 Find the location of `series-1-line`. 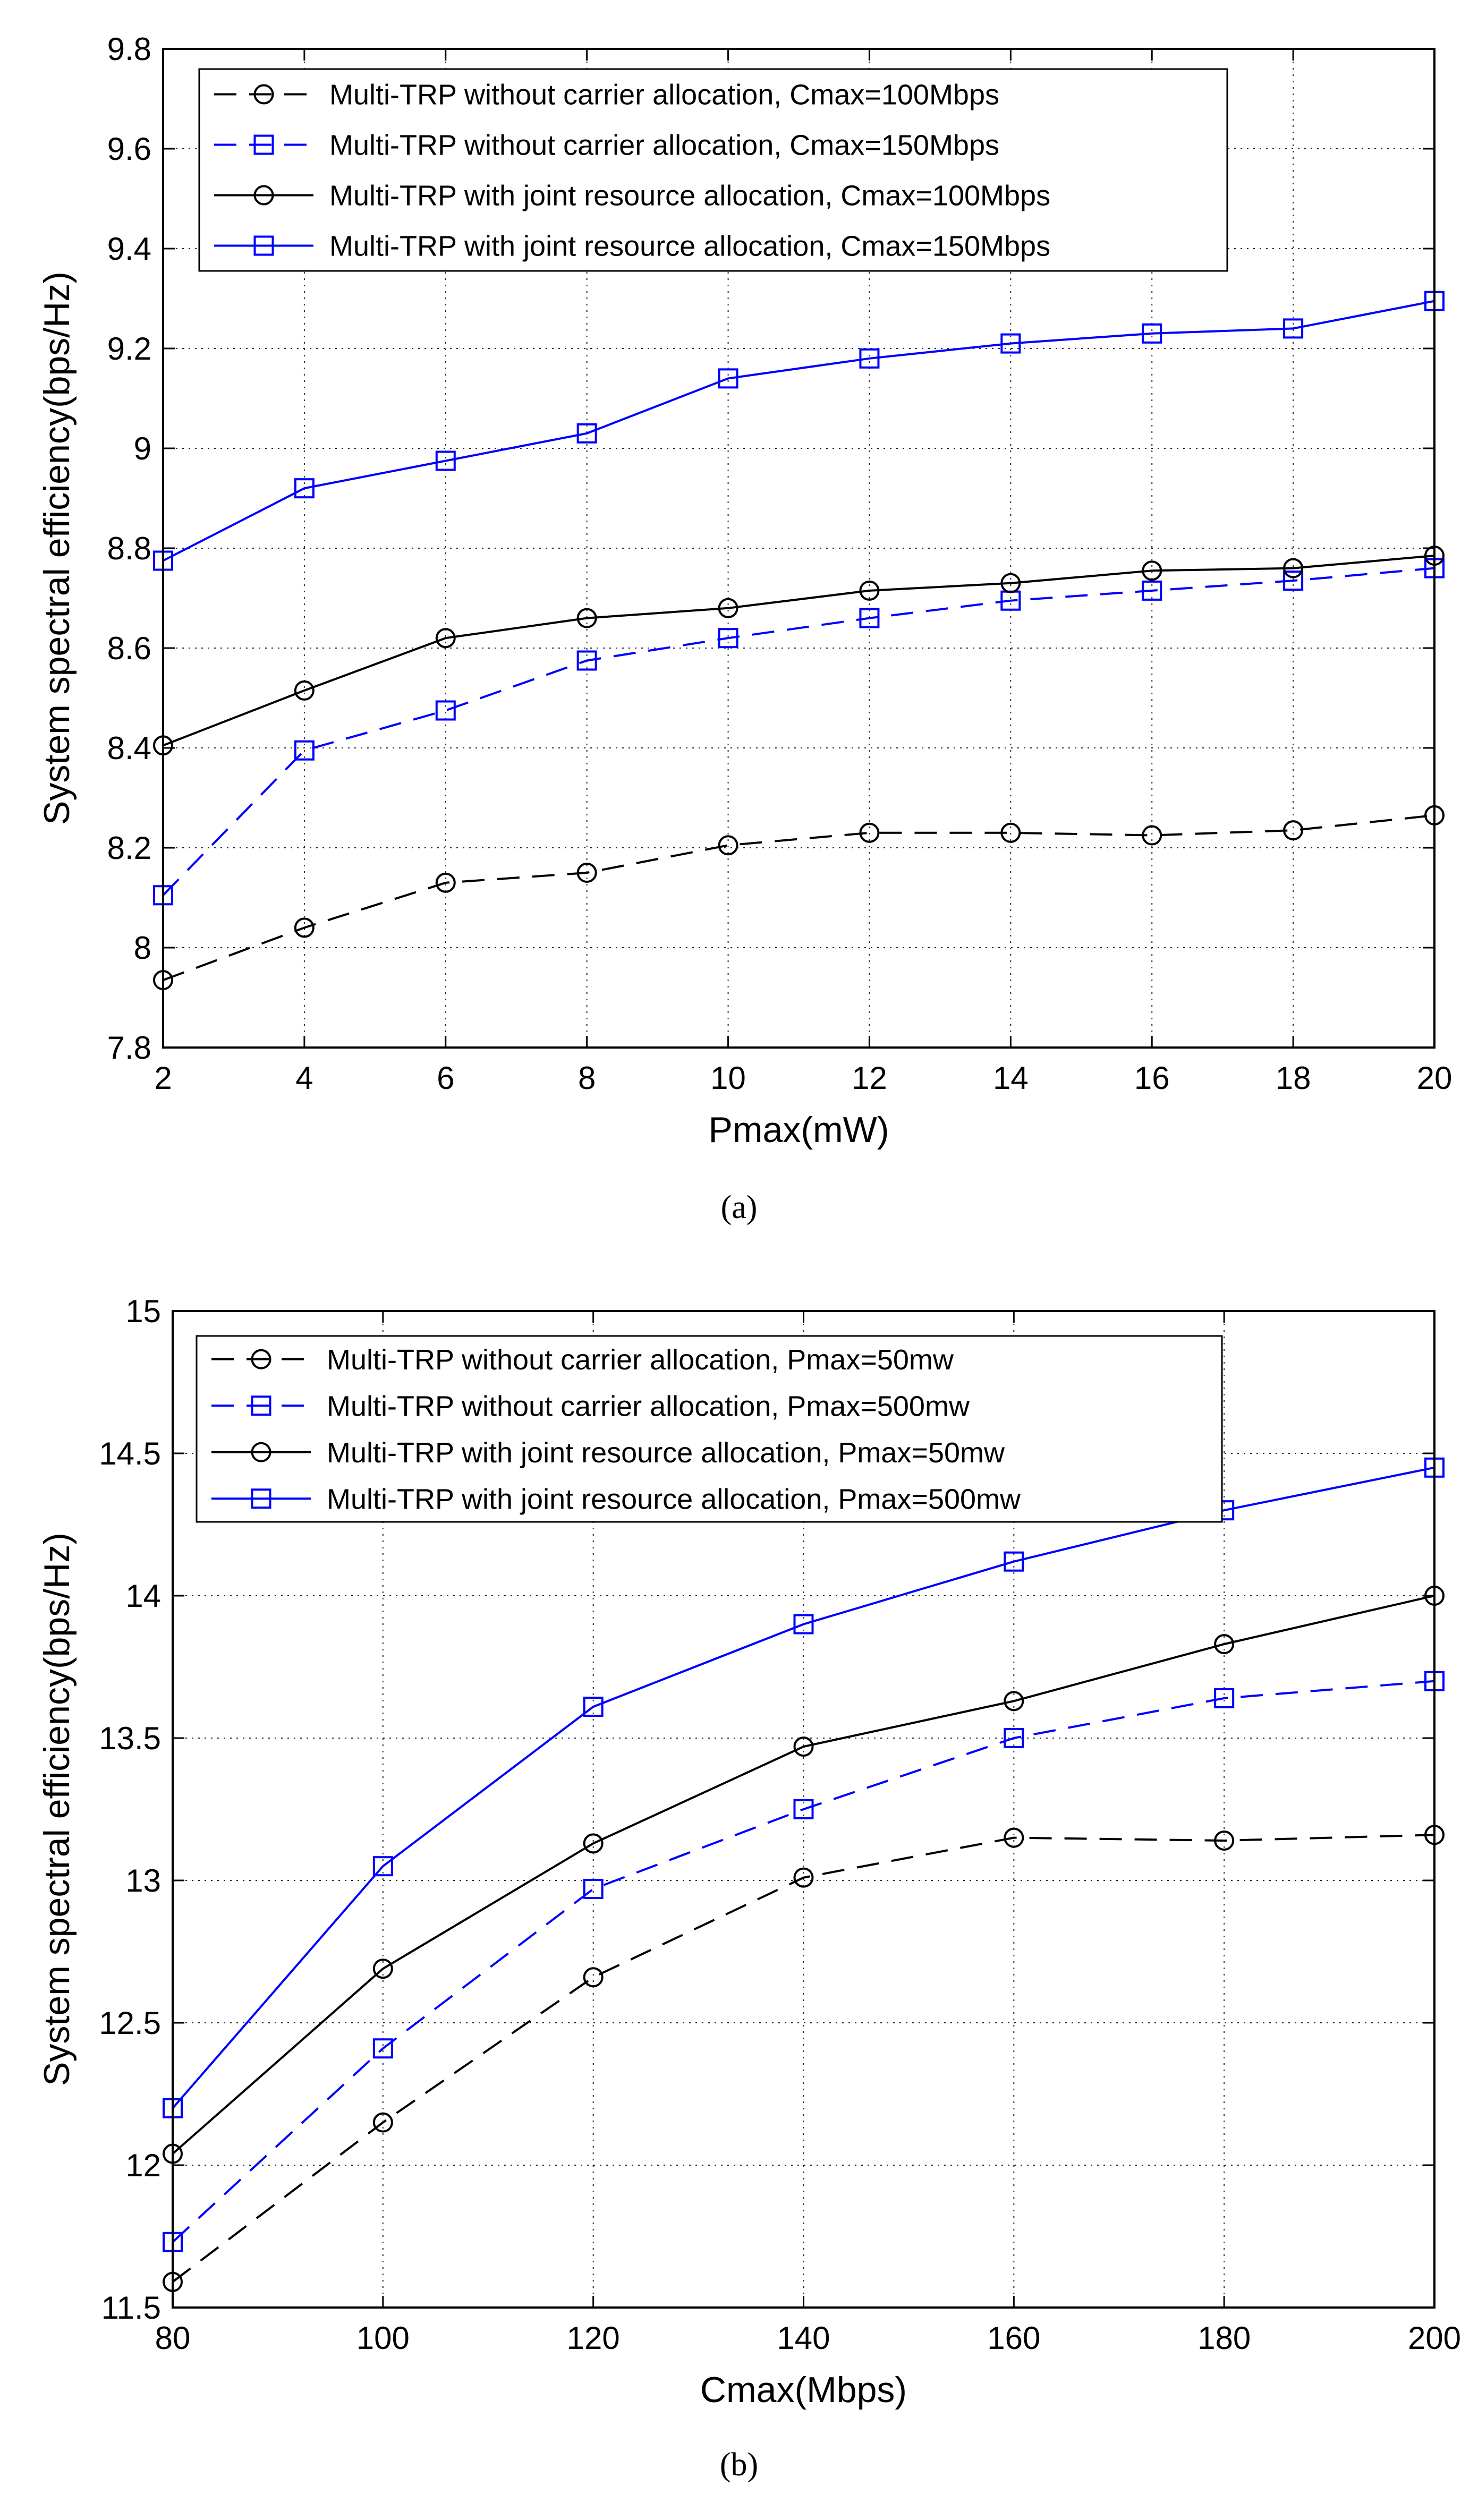

series-1-line is located at coordinates (798, 731).